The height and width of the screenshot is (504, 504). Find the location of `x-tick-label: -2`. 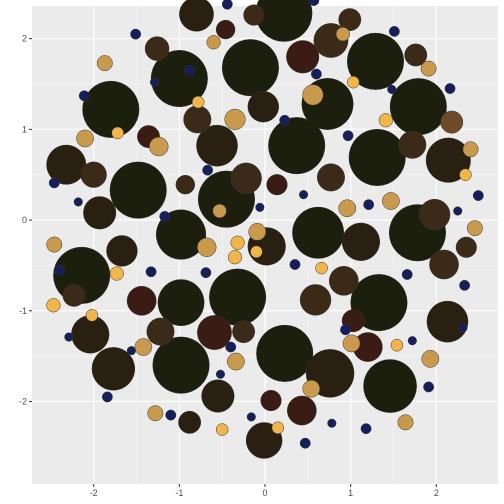

x-tick-label: -2 is located at coordinates (94, 493).